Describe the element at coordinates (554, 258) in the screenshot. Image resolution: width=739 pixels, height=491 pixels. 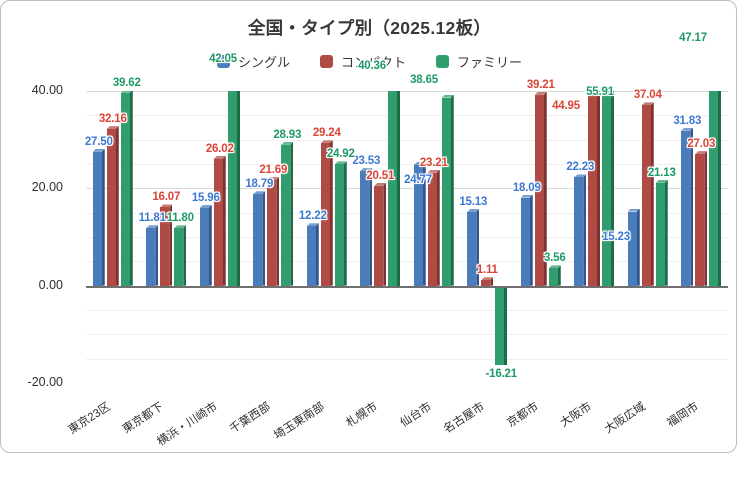
I see `bar-value-label: 3.56` at that location.